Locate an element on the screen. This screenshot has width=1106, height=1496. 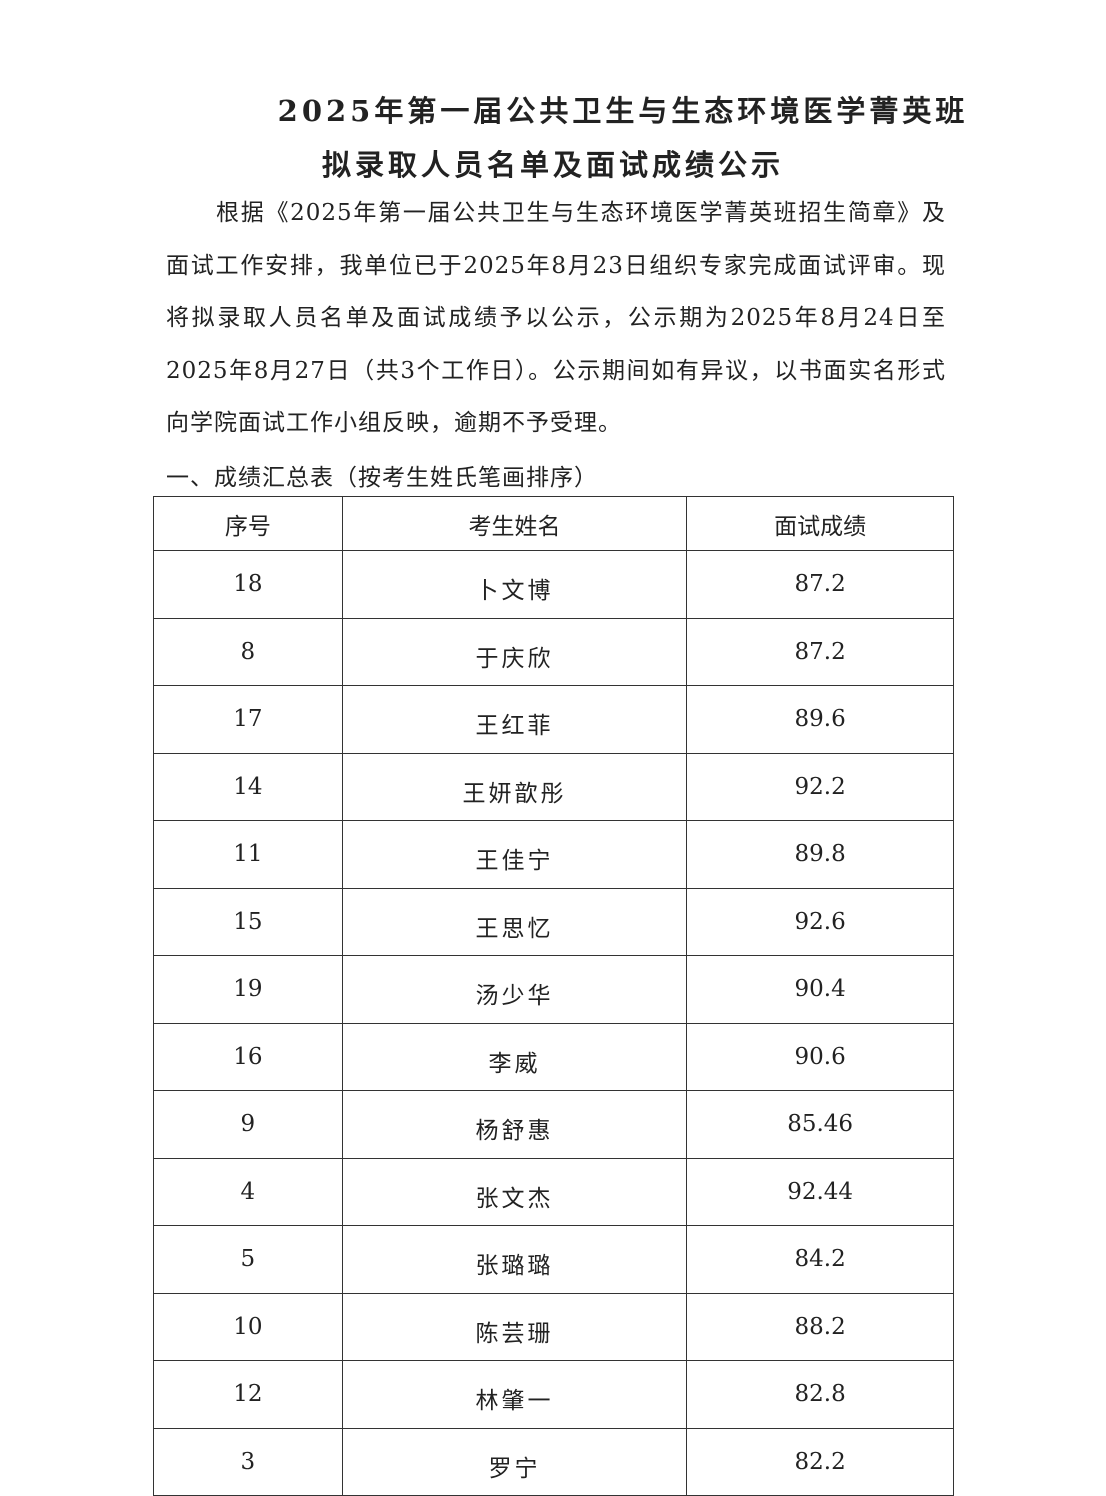
table-row: 8 于庆欣 87.2 is located at coordinates (553, 651).